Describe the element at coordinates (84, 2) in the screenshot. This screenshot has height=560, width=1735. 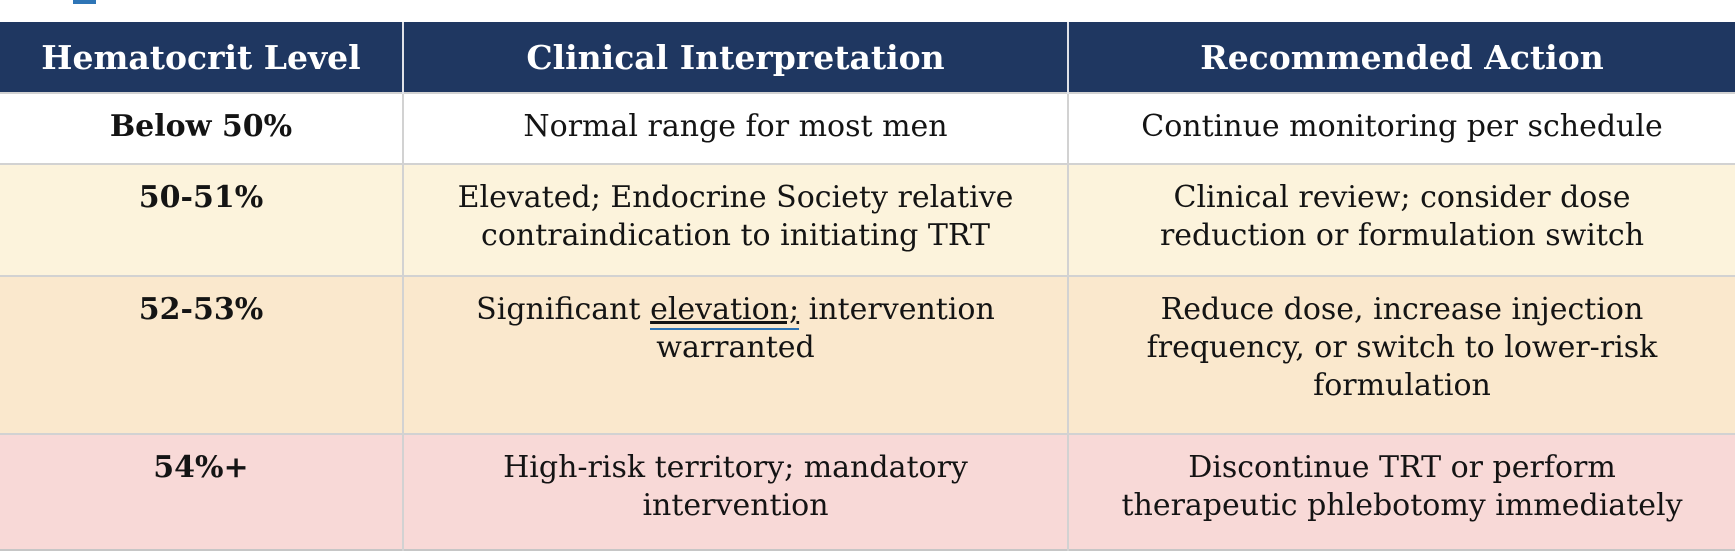
I see `clipped-blue-element` at that location.